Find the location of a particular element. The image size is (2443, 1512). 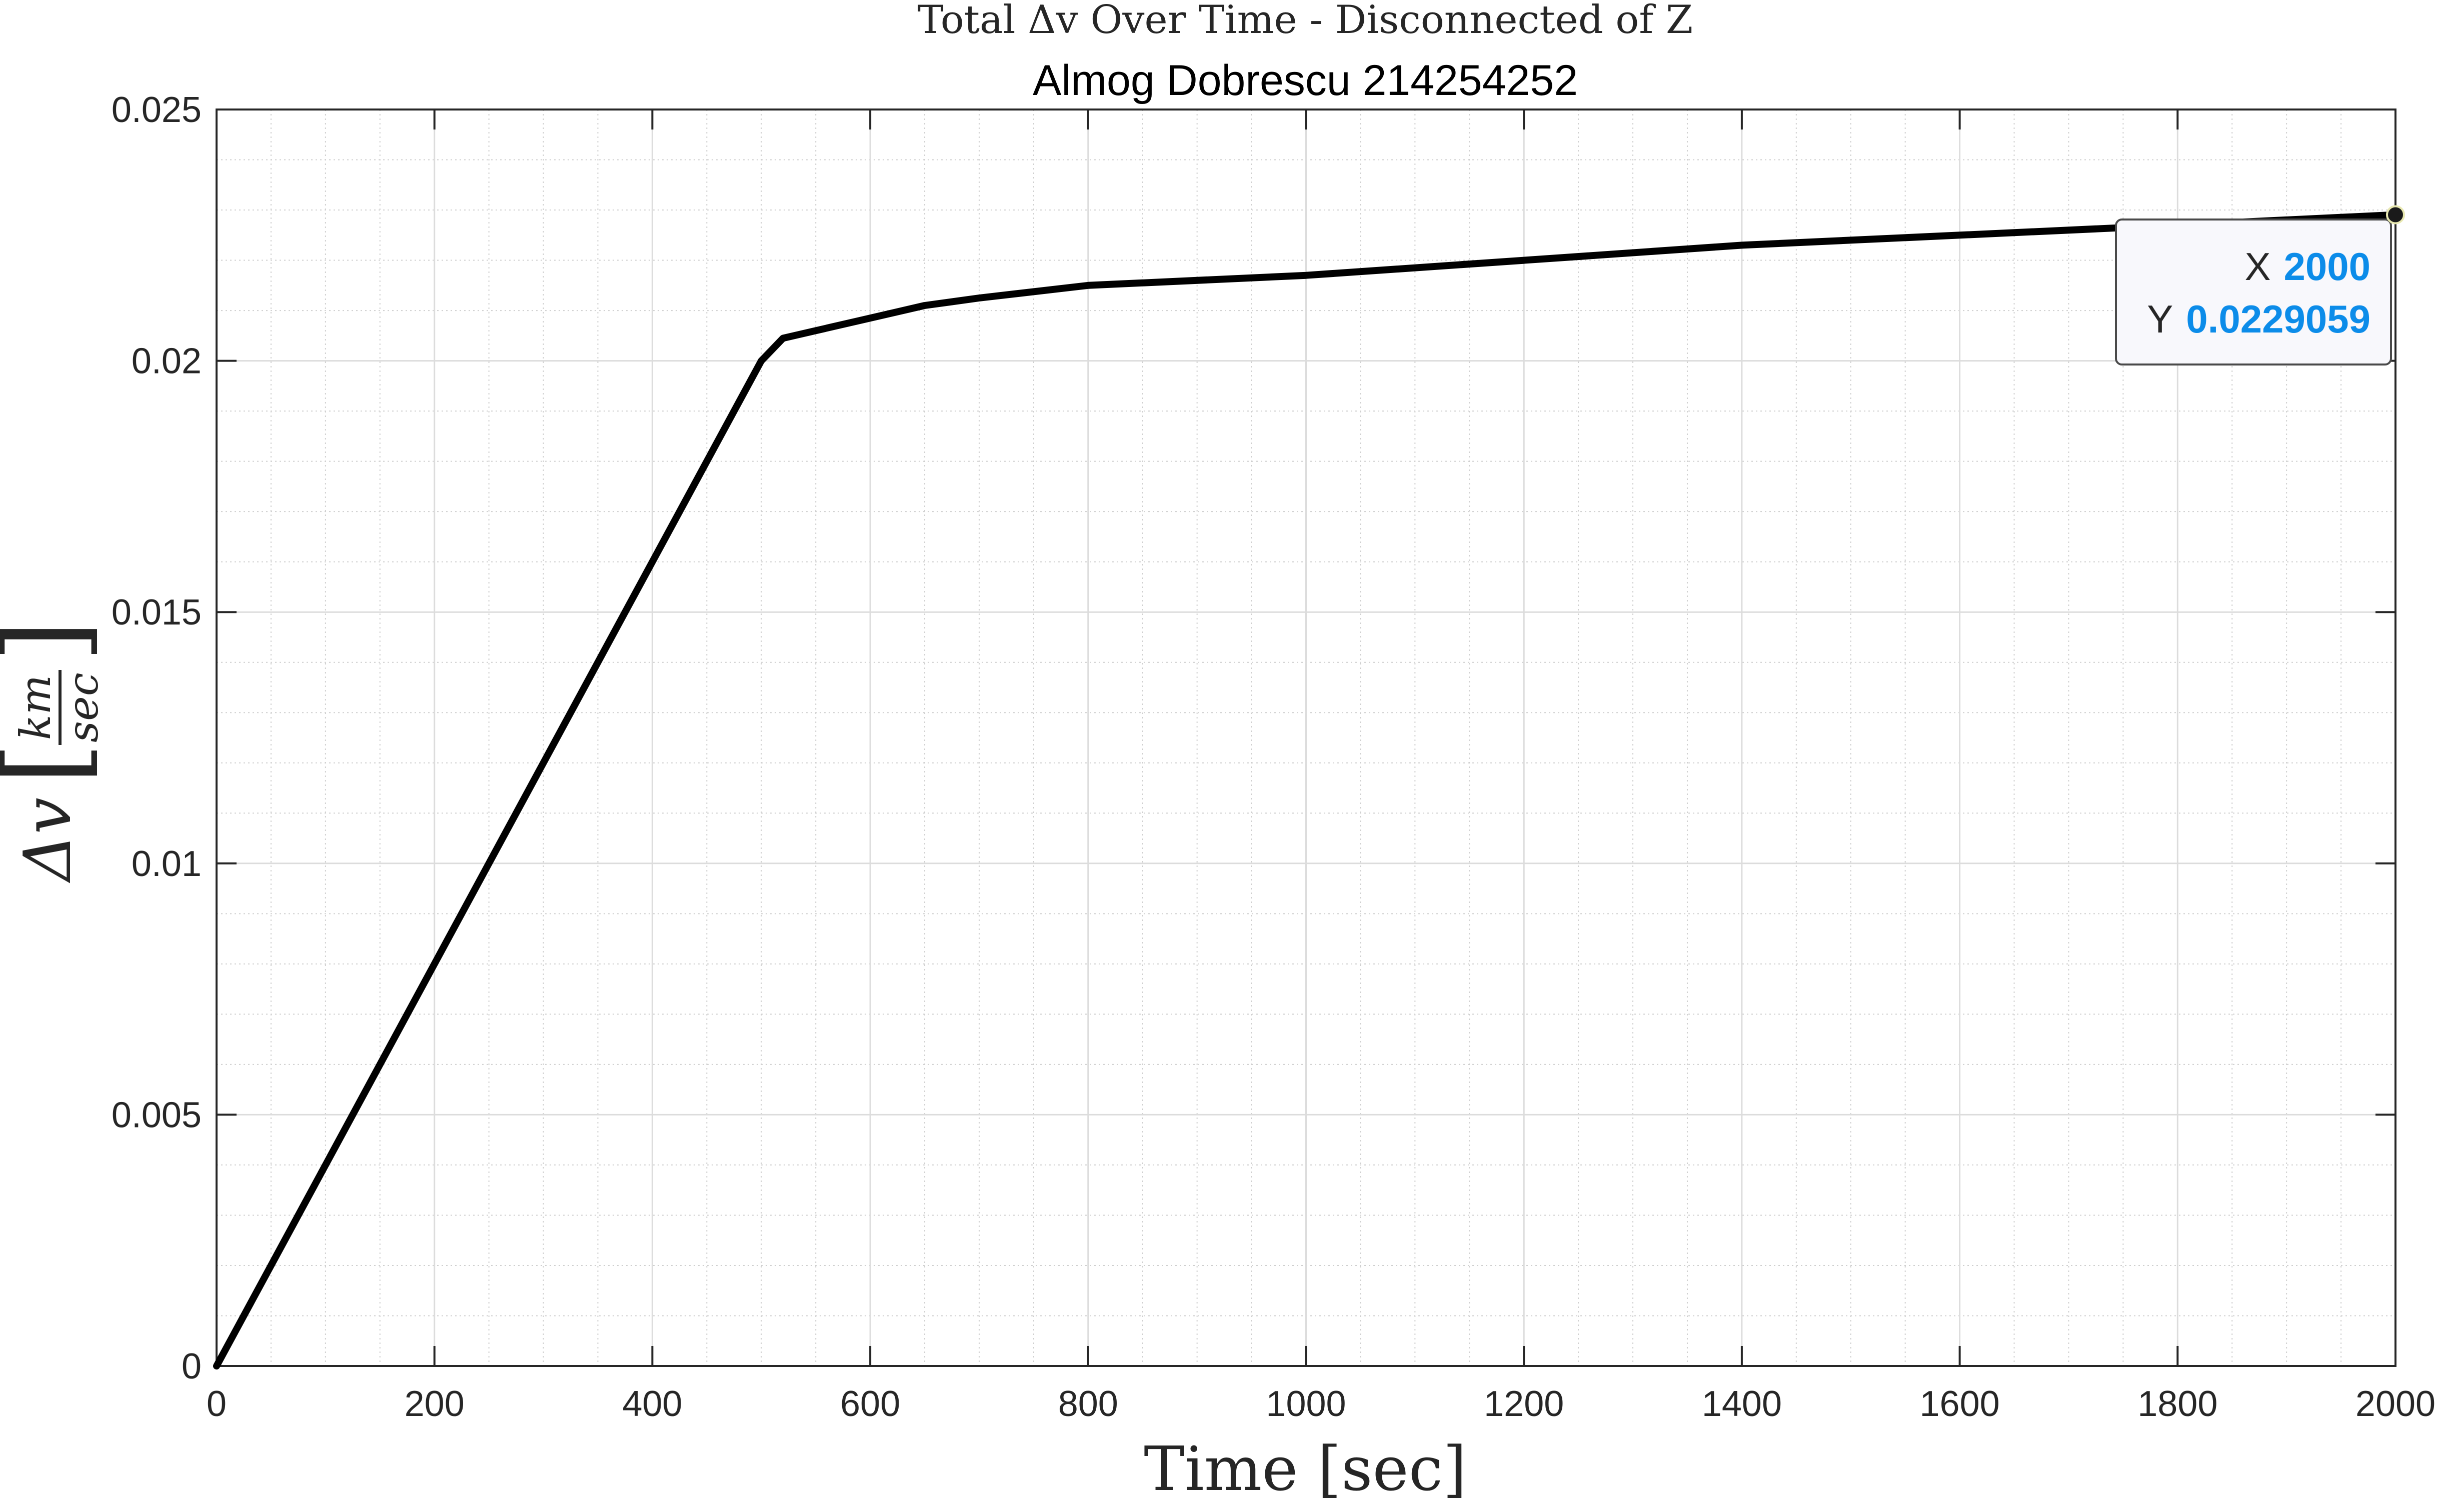

y-tick-label: 0.02 is located at coordinates (167, 362).